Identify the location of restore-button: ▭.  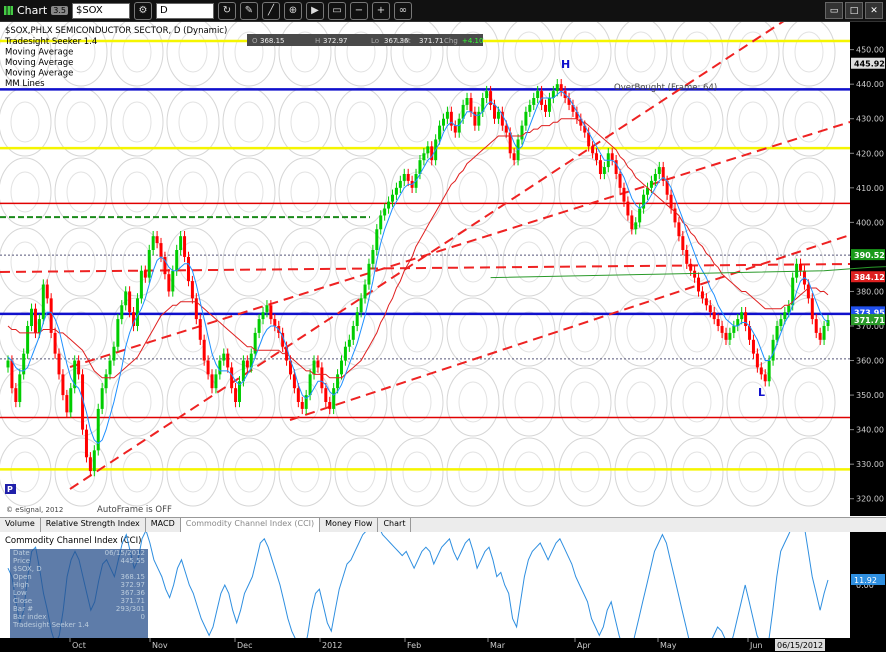
(834, 10).